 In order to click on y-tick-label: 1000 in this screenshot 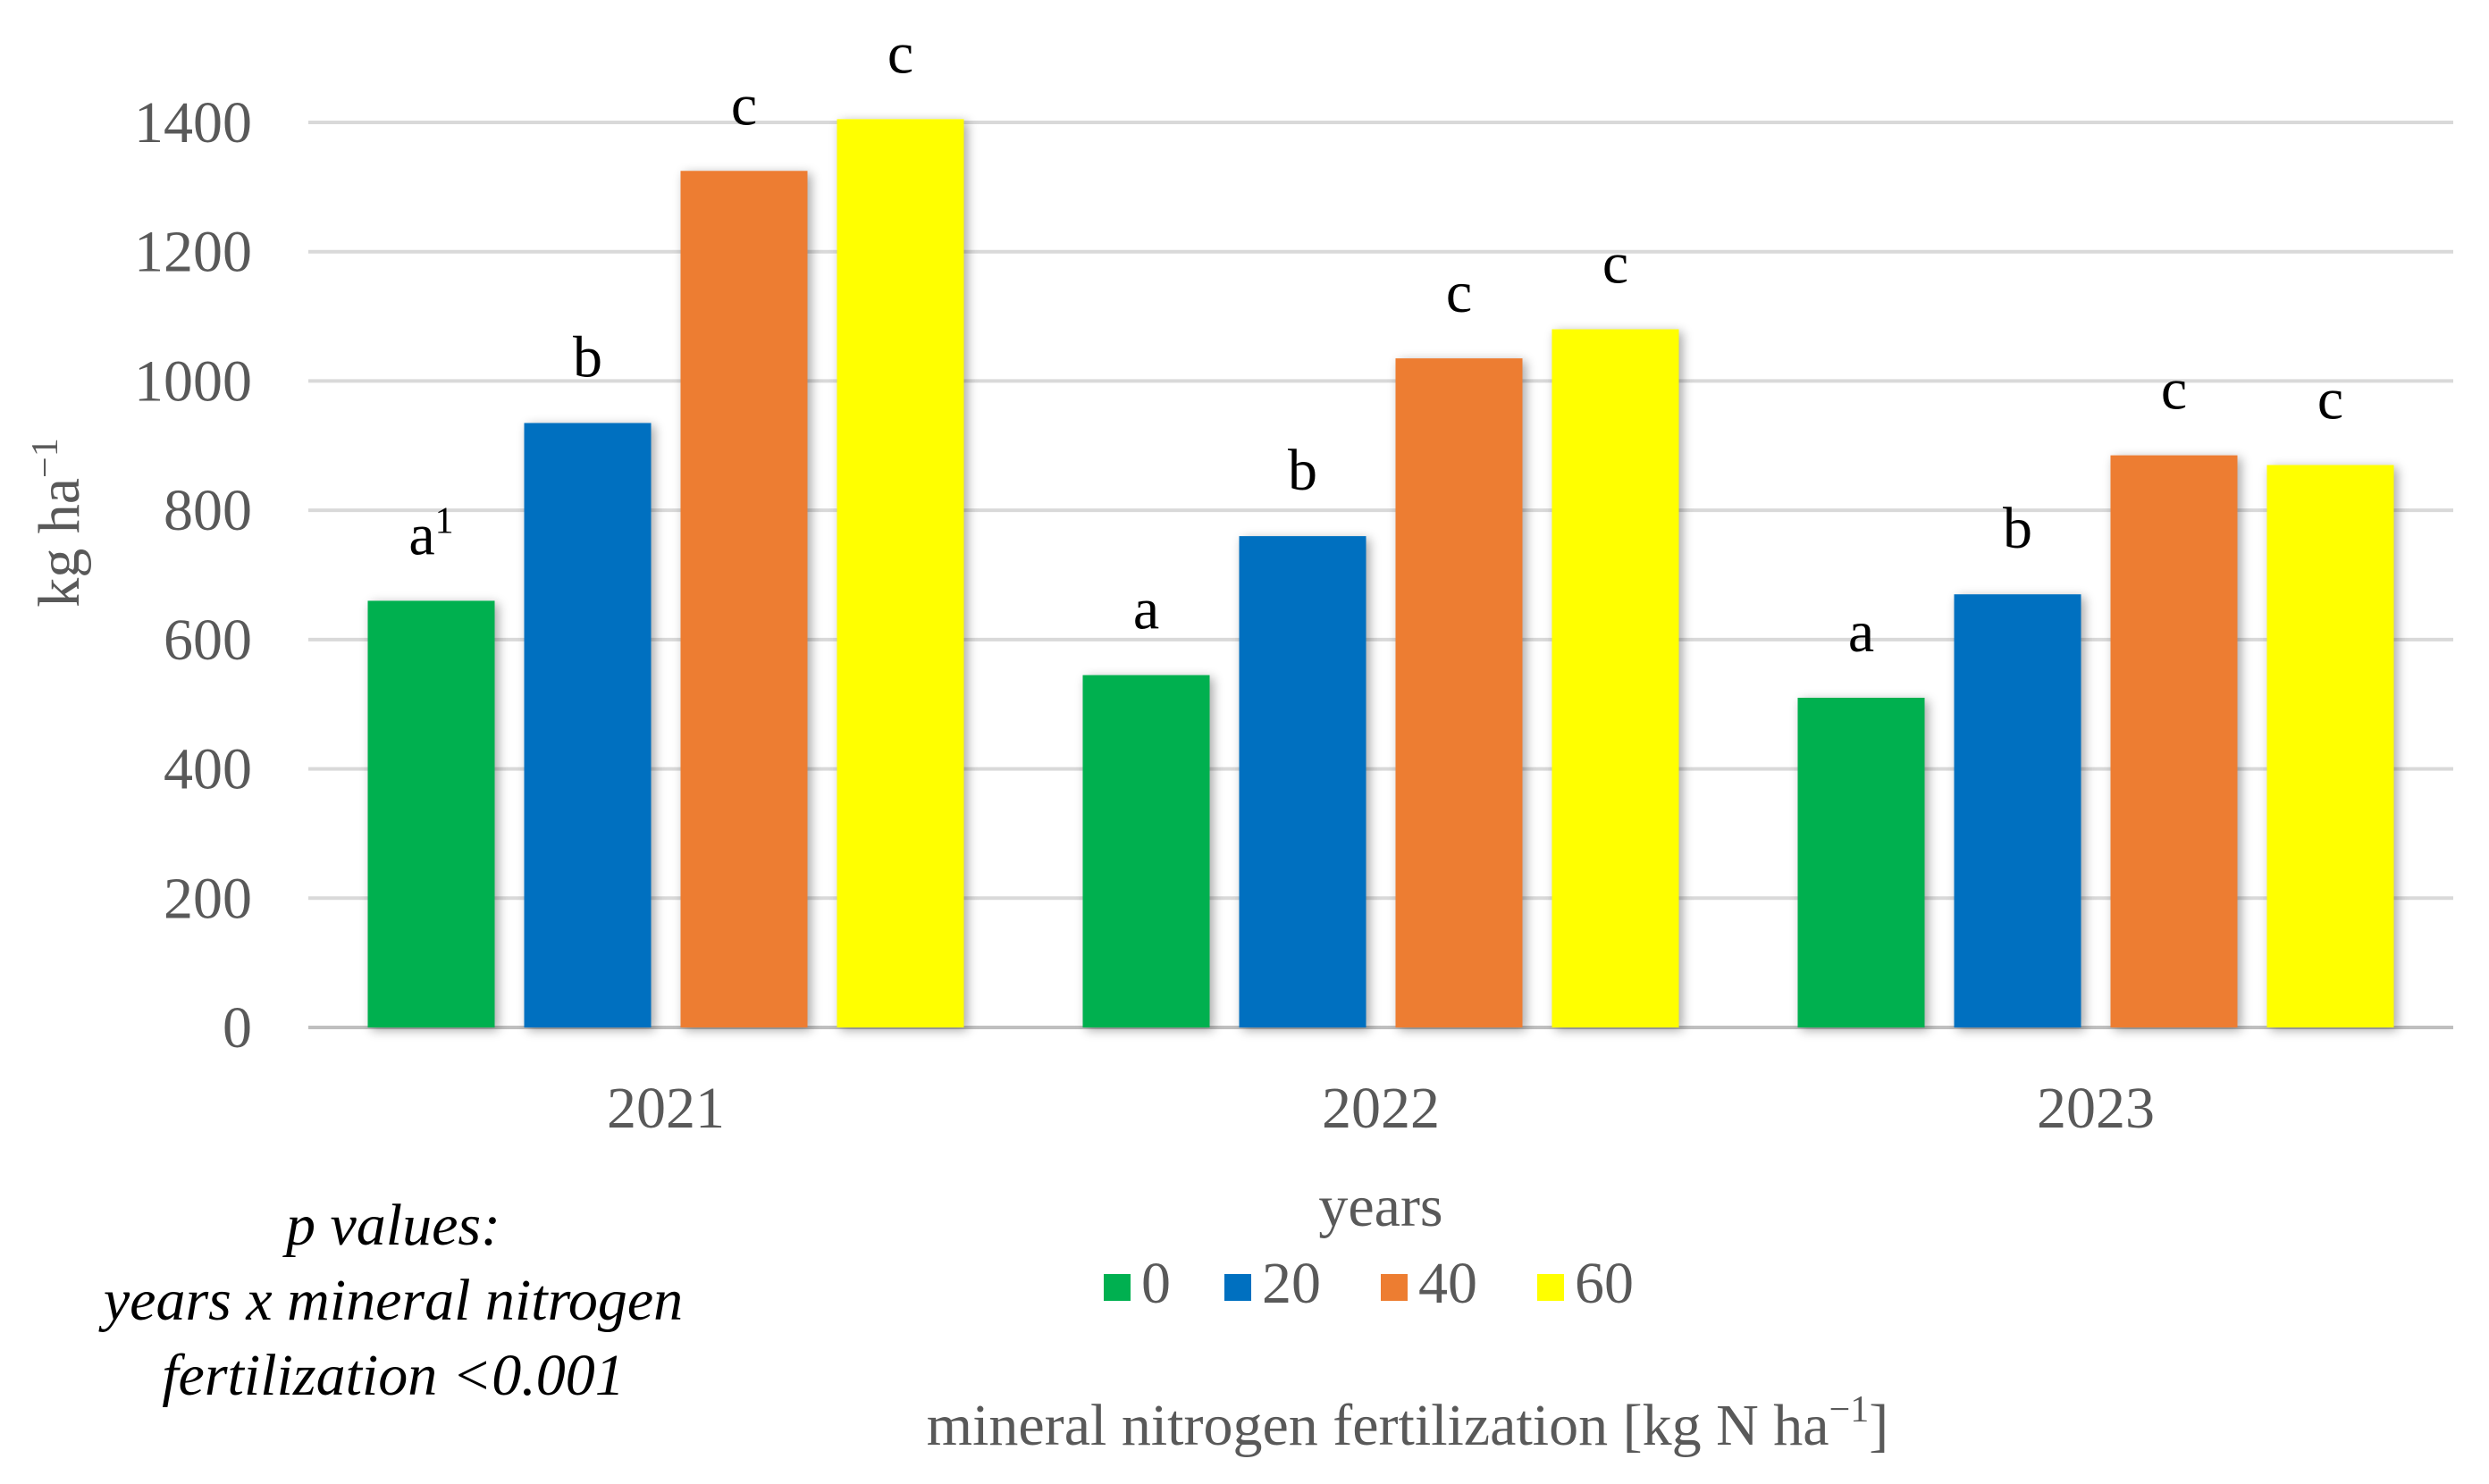, I will do `click(193, 381)`.